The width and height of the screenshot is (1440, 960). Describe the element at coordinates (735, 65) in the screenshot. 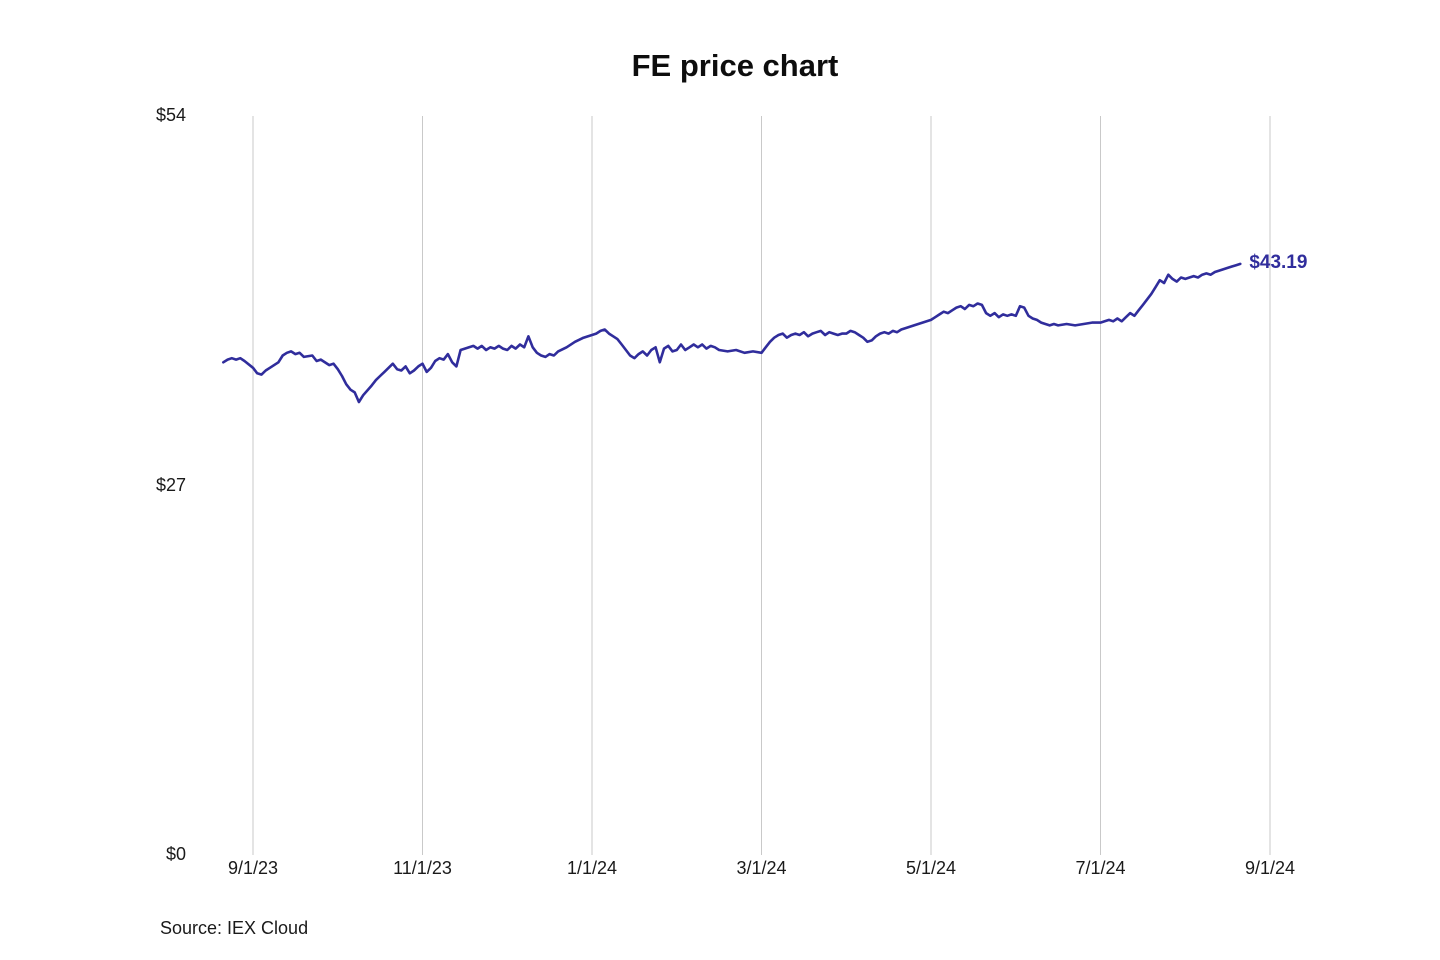

I see `chart-title: FE price chart` at that location.